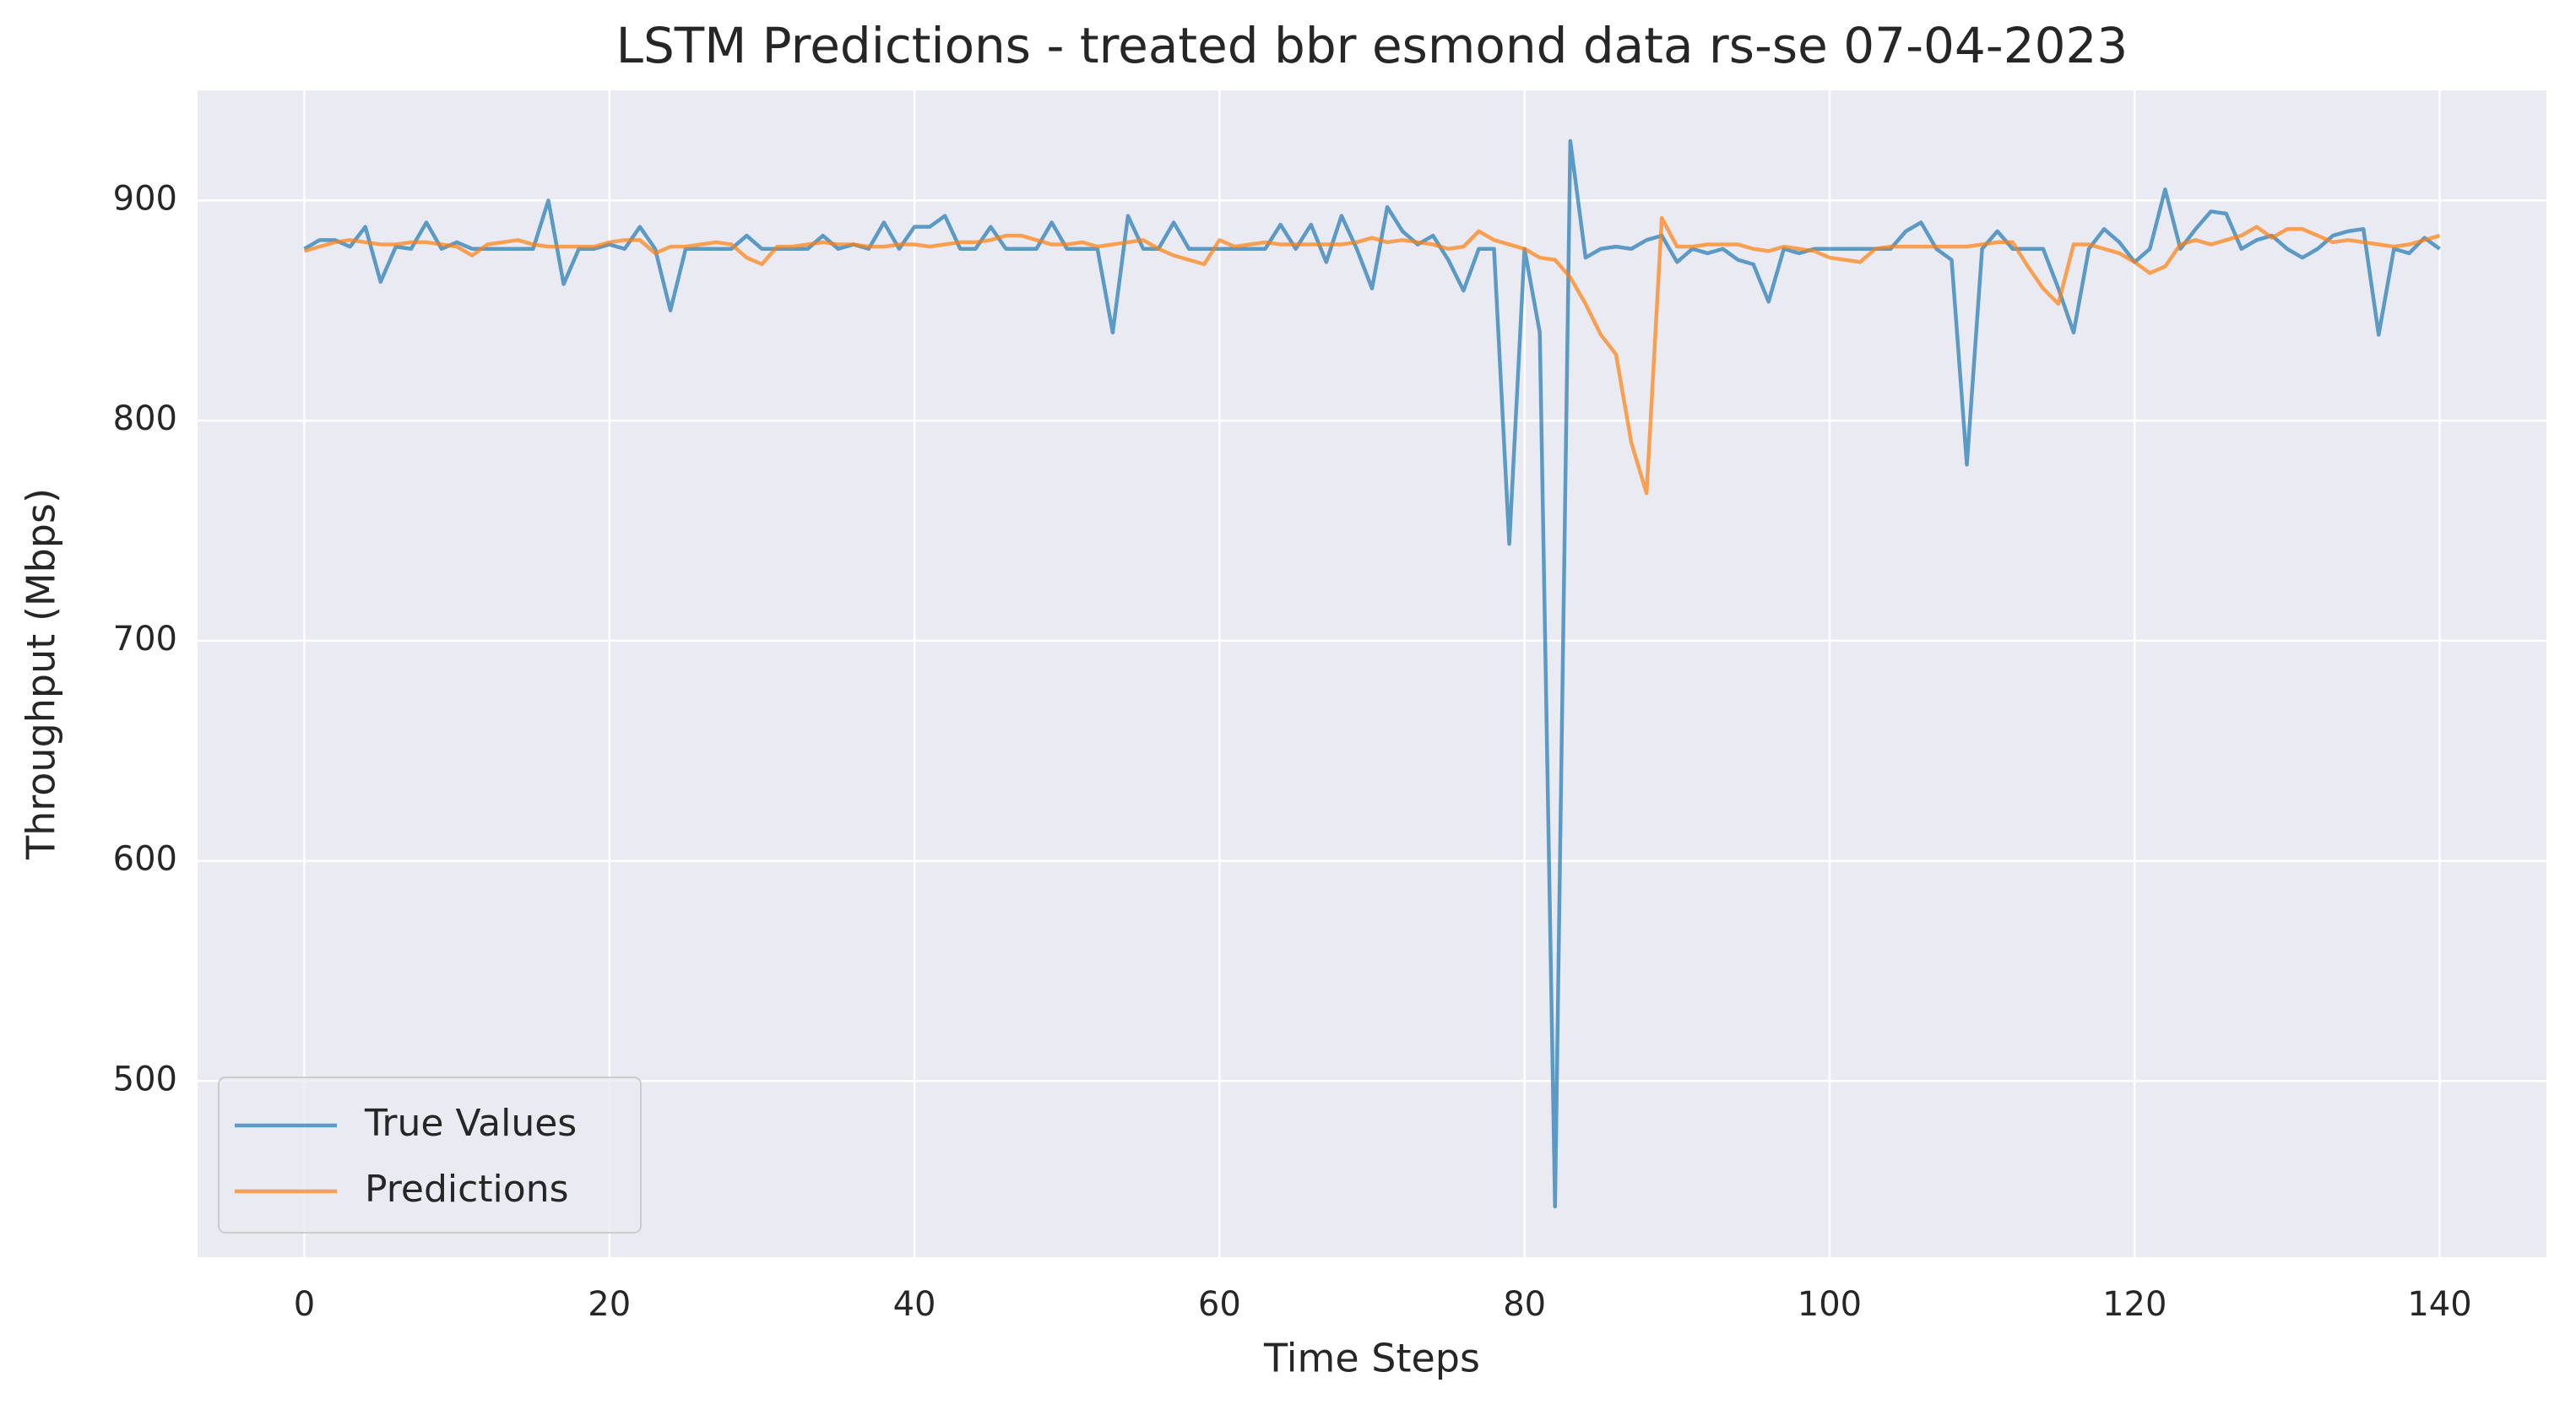 The height and width of the screenshot is (1410, 2576). Describe the element at coordinates (1524, 1304) in the screenshot. I see `x-tick-label: 80` at that location.